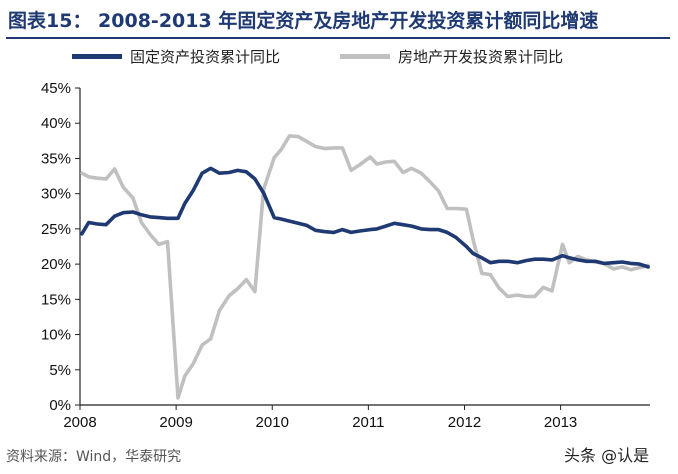 The image size is (678, 474). What do you see at coordinates (56, 158) in the screenshot?
I see `y-tick-label: 35%` at bounding box center [56, 158].